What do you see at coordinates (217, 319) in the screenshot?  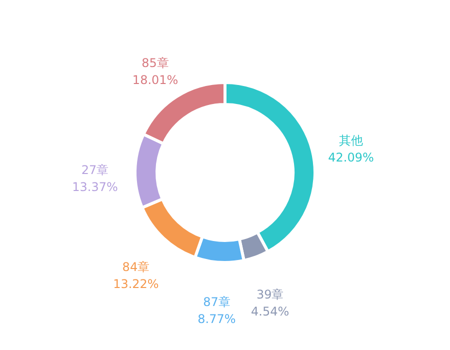 I see `data-label: 8.77%` at bounding box center [217, 319].